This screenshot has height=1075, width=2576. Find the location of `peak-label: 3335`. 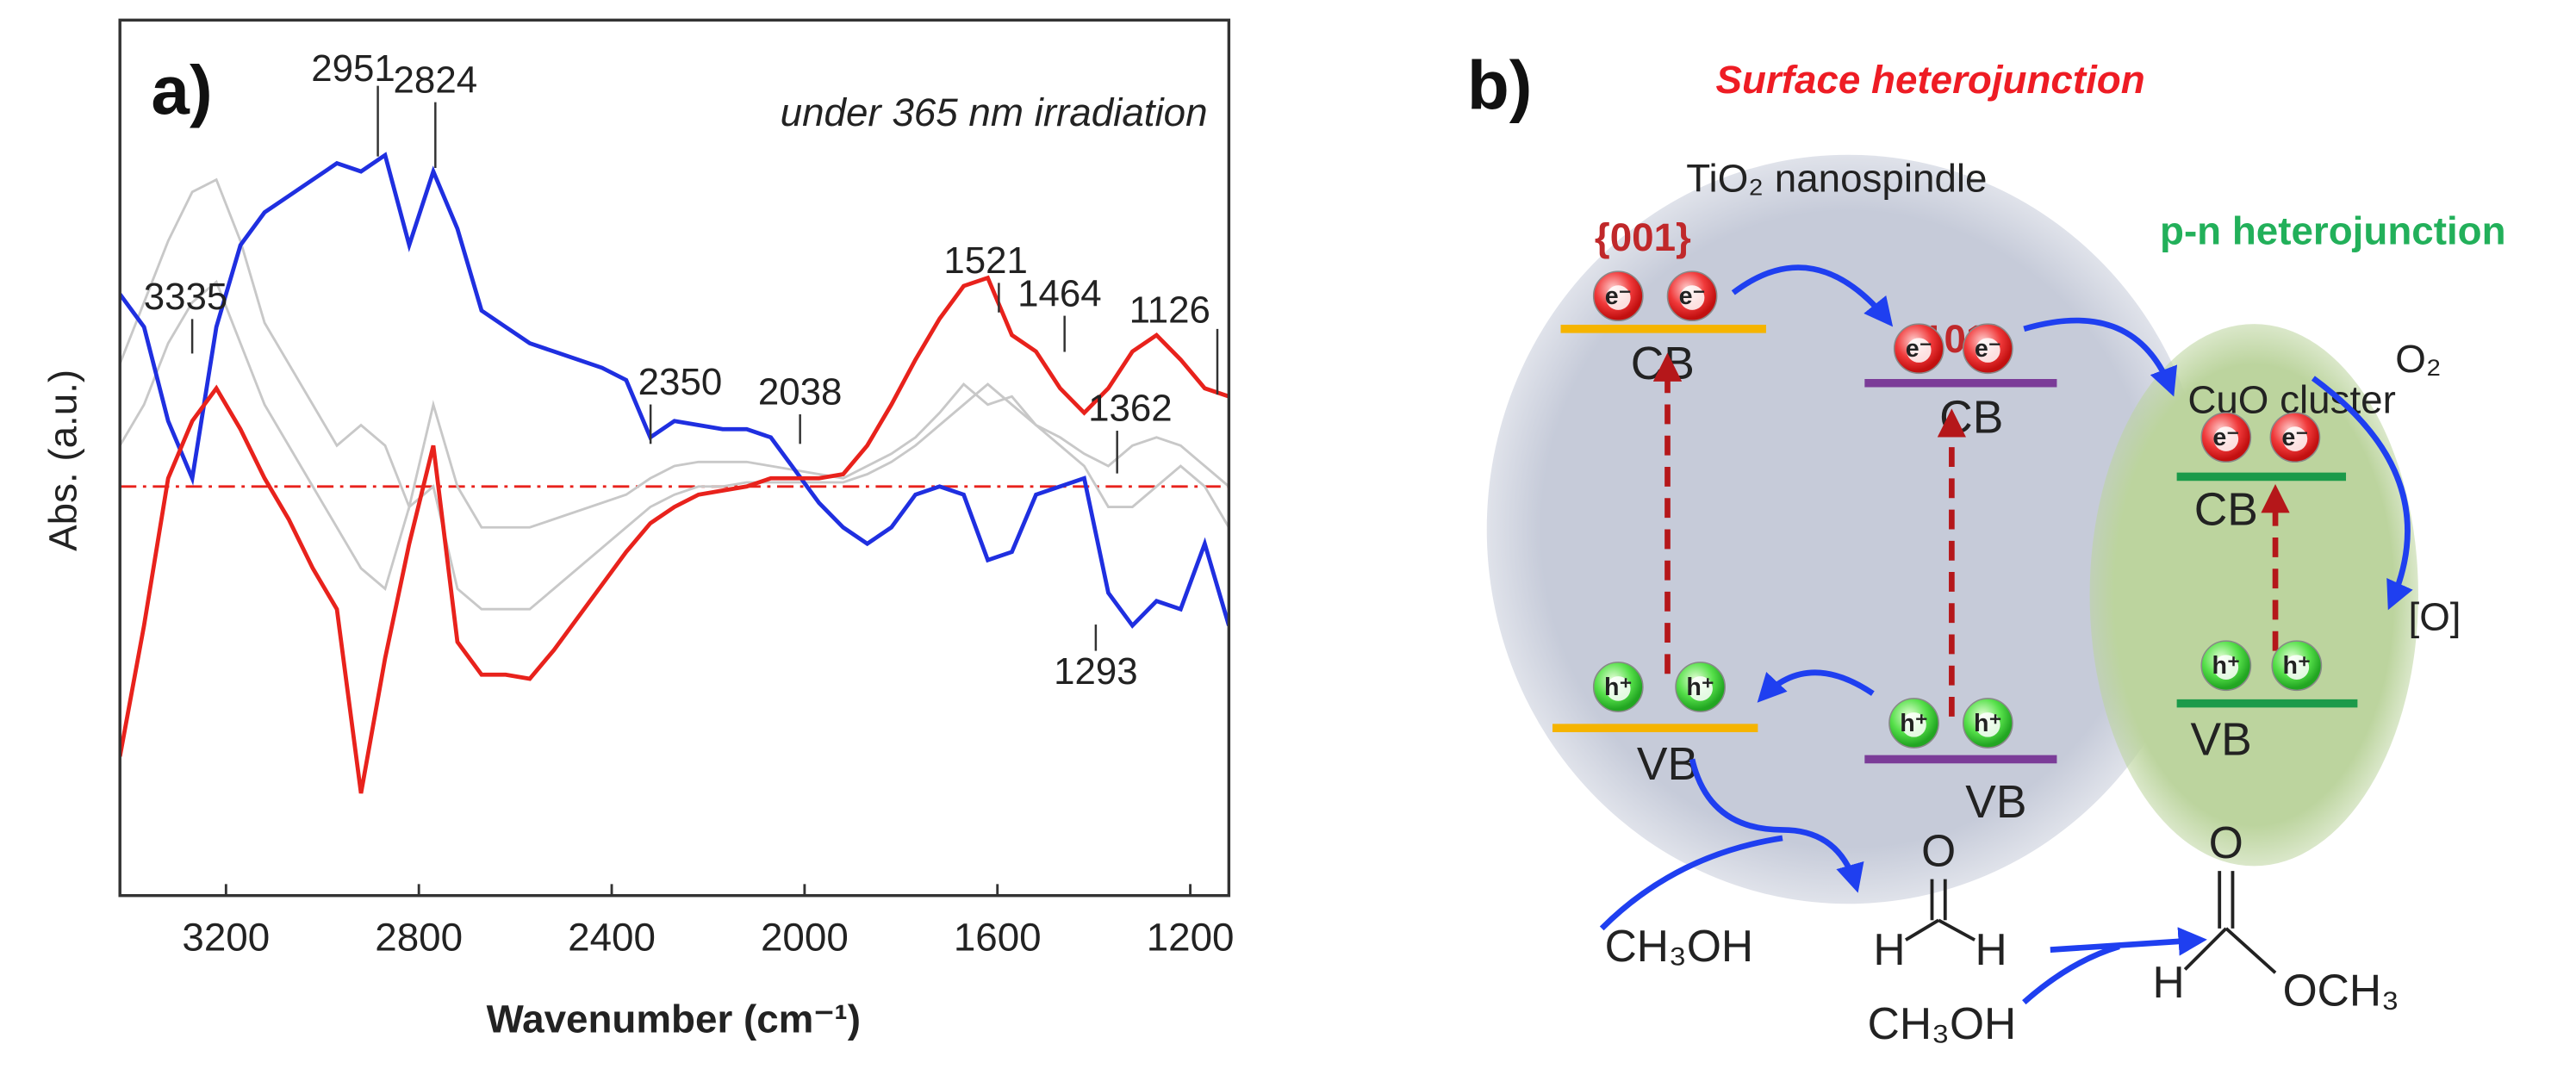

peak-label: 3335 is located at coordinates (186, 297).